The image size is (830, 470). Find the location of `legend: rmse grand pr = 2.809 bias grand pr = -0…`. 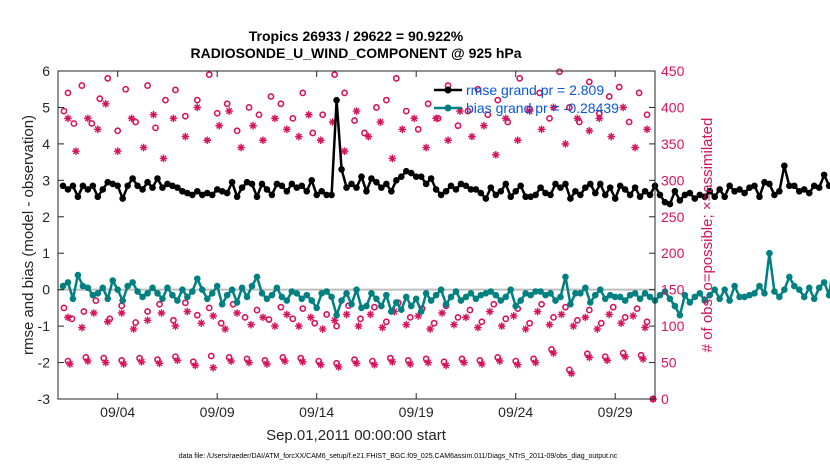

legend: rmse grand pr = 2.809 bias grand pr = -0… is located at coordinates (526, 99).